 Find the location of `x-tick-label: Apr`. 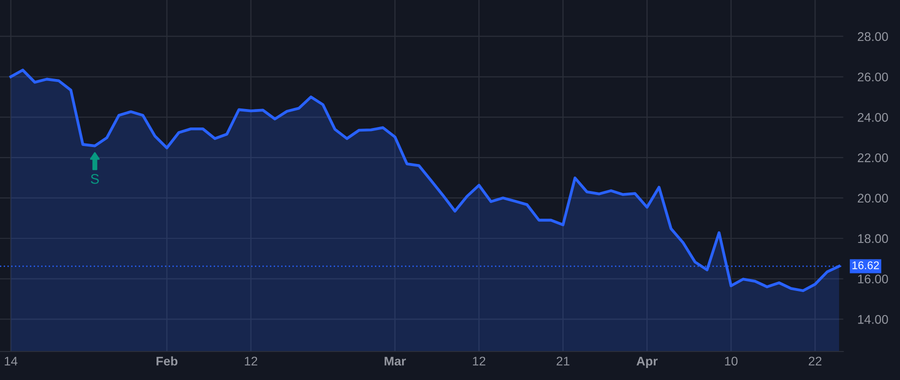

x-tick-label: Apr is located at coordinates (647, 362).